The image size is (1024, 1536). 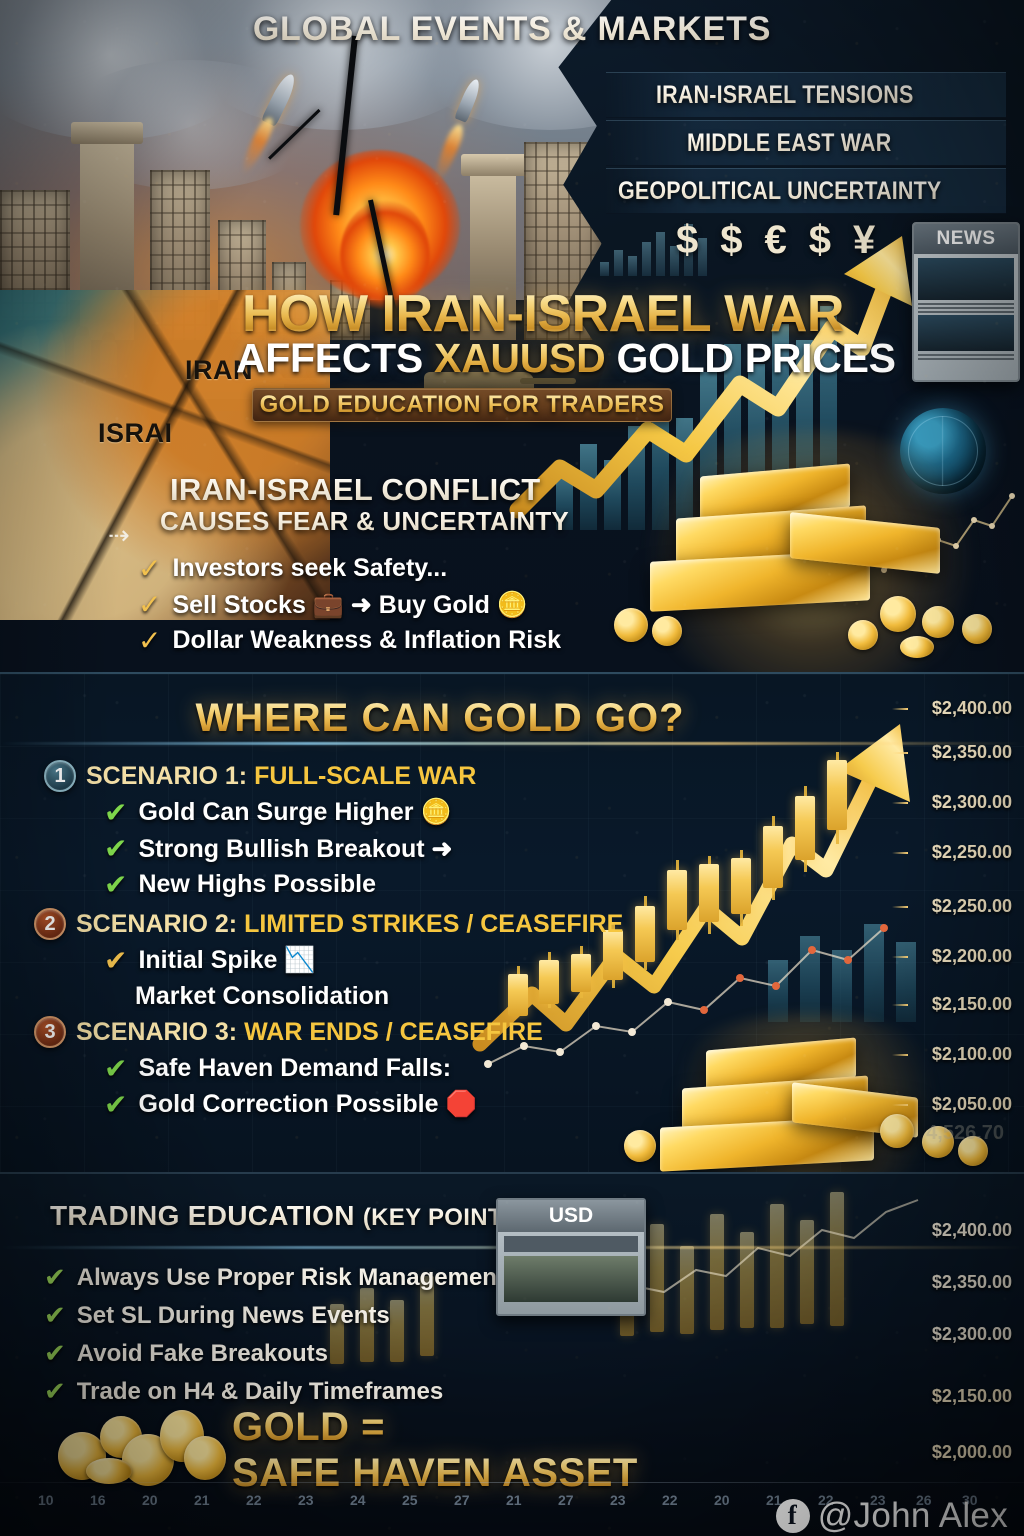 I want to click on scenario-2-item-2: Market Consolidation, so click(x=262, y=996).